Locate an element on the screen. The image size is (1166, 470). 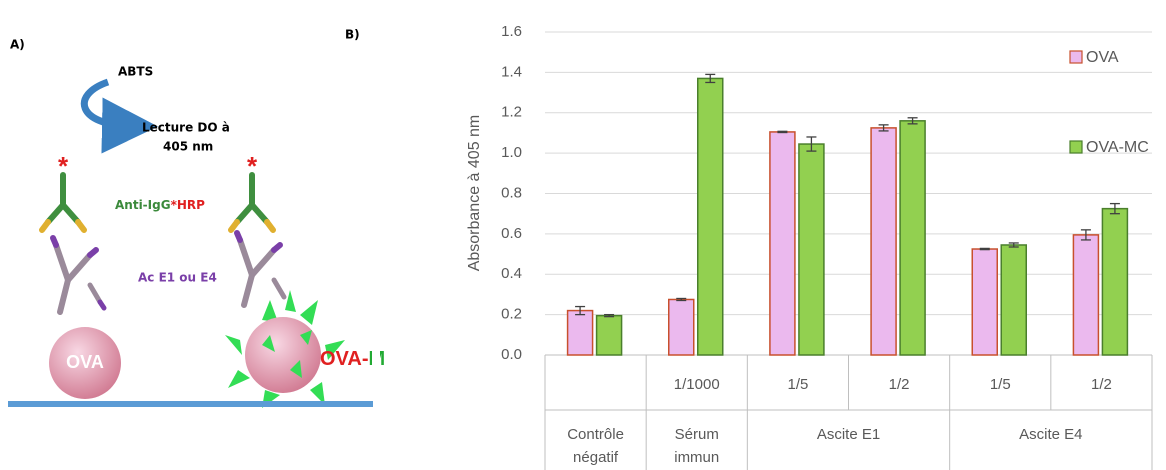
y-tick-label: 0.6 is located at coordinates (511, 233).